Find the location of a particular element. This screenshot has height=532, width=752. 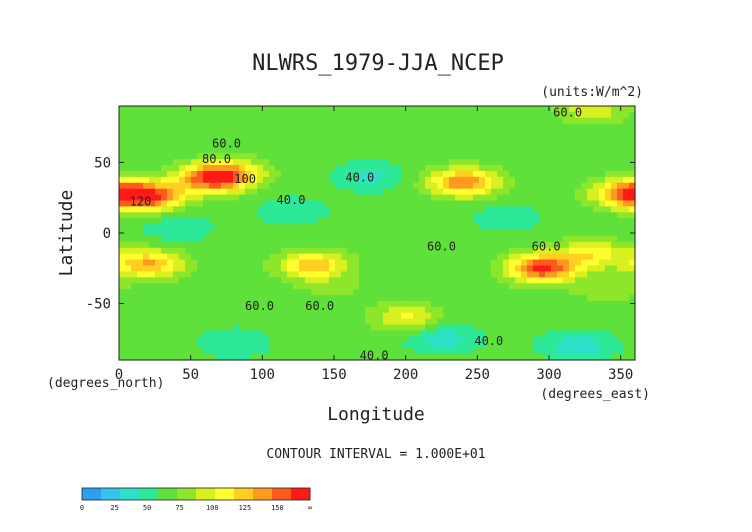

contour-label: 40.0 is located at coordinates (291, 200).